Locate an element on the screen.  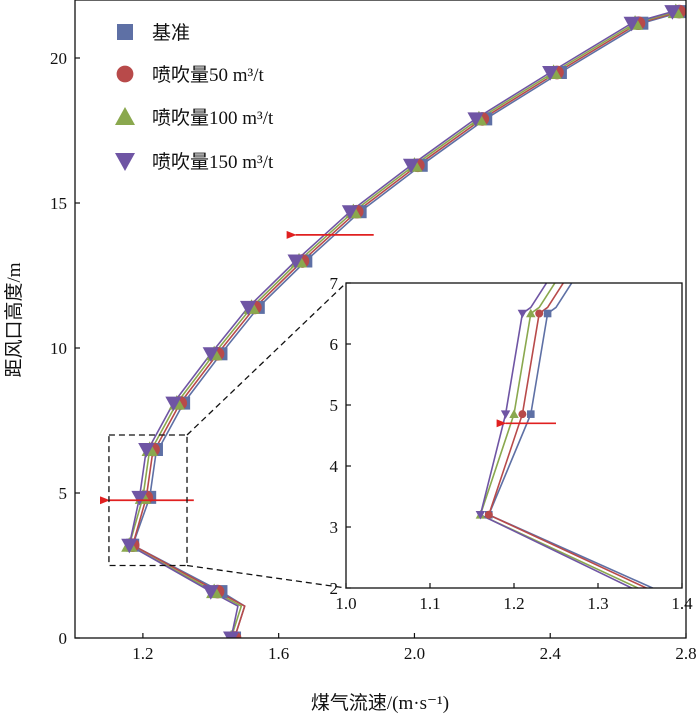
legend-label-1: 喷吹量50 m³/t is located at coordinates (208, 75).